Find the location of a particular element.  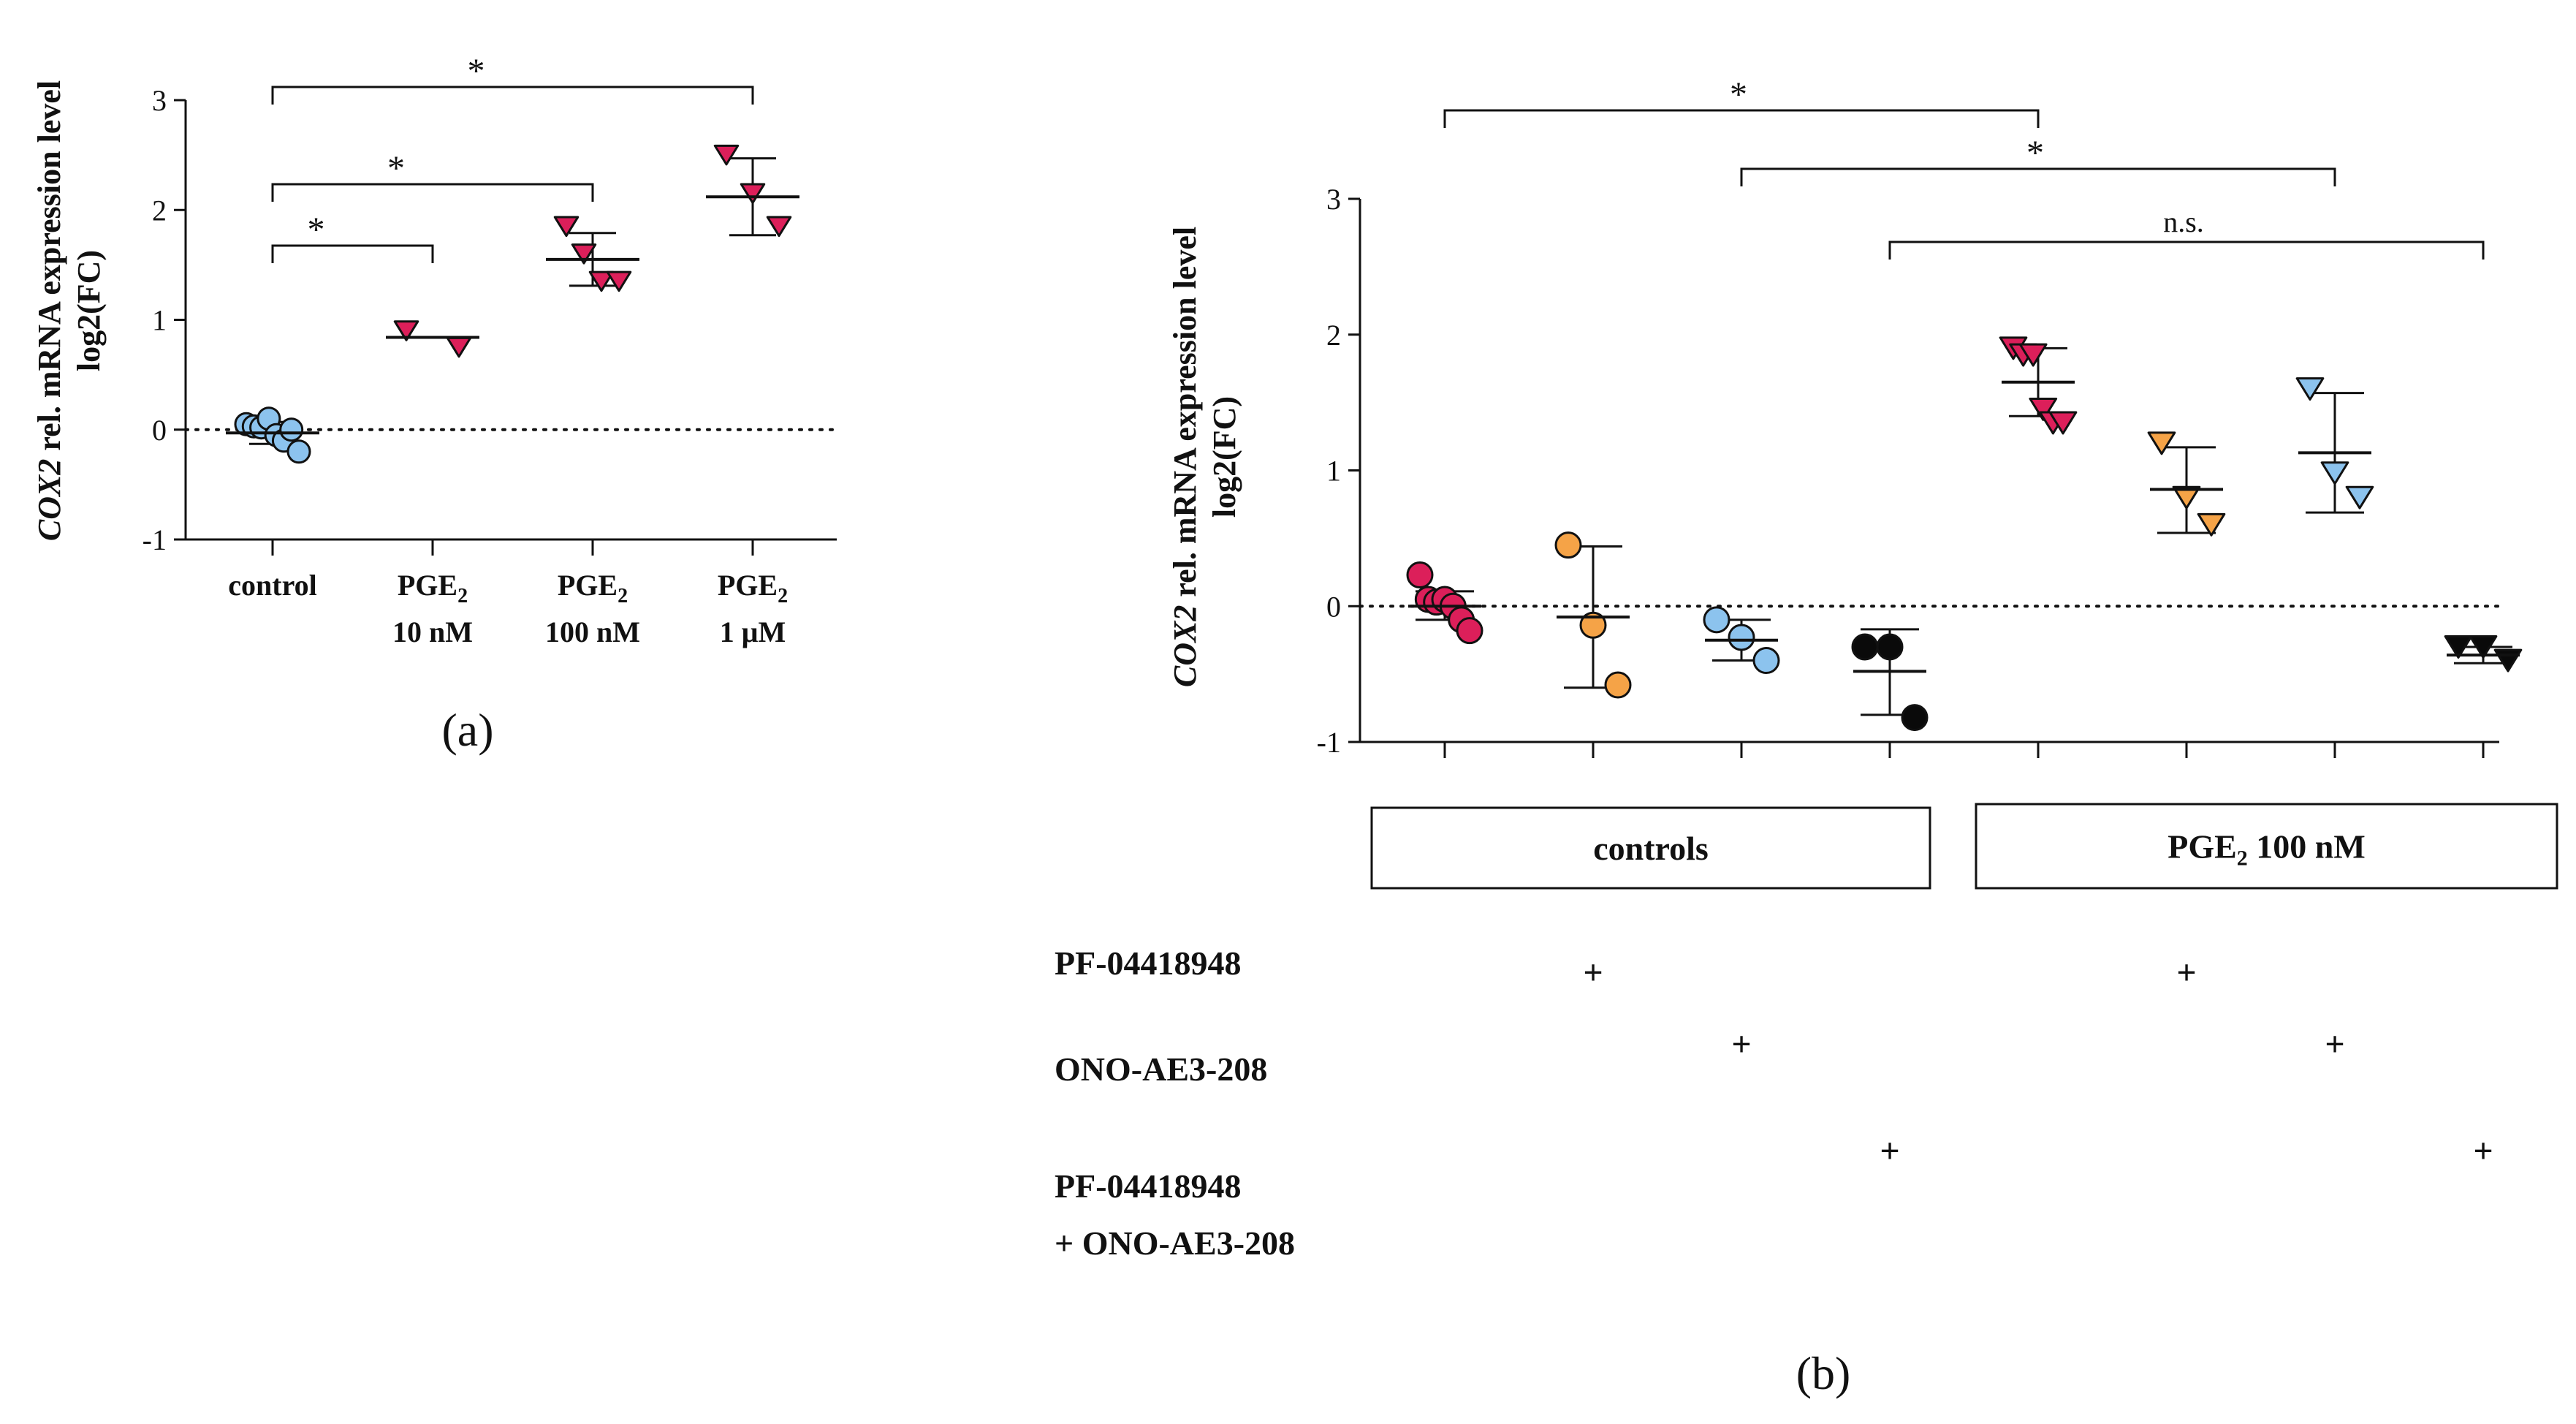

group-label-text: PGE is located at coordinates (2202, 847).